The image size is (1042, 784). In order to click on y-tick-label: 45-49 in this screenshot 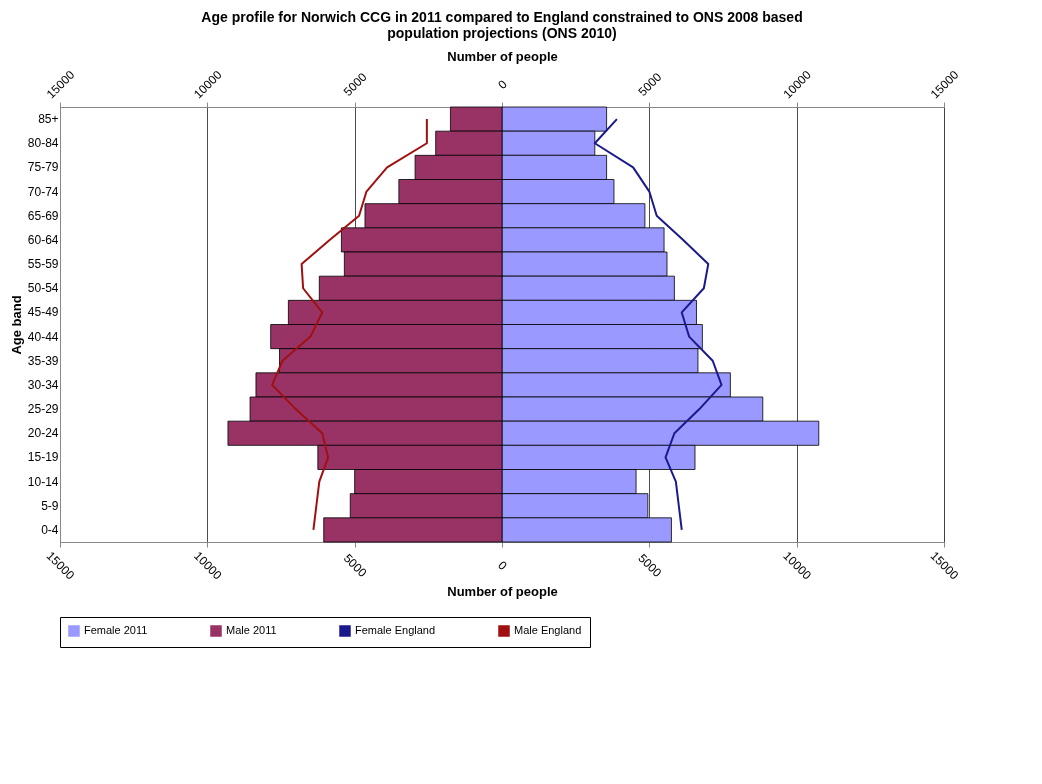, I will do `click(43, 312)`.